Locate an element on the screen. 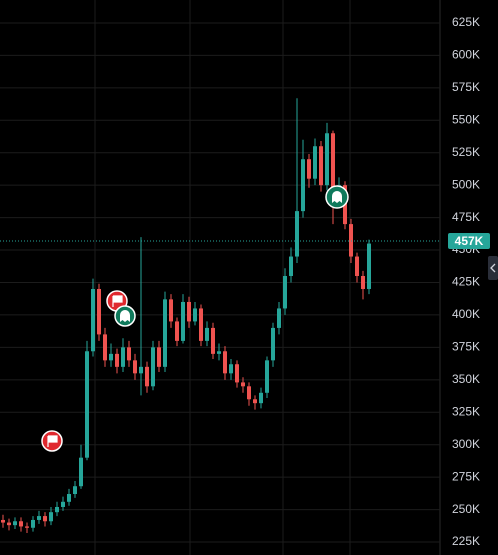 The image size is (498, 555). y-tick-label: 425K is located at coordinates (466, 282).